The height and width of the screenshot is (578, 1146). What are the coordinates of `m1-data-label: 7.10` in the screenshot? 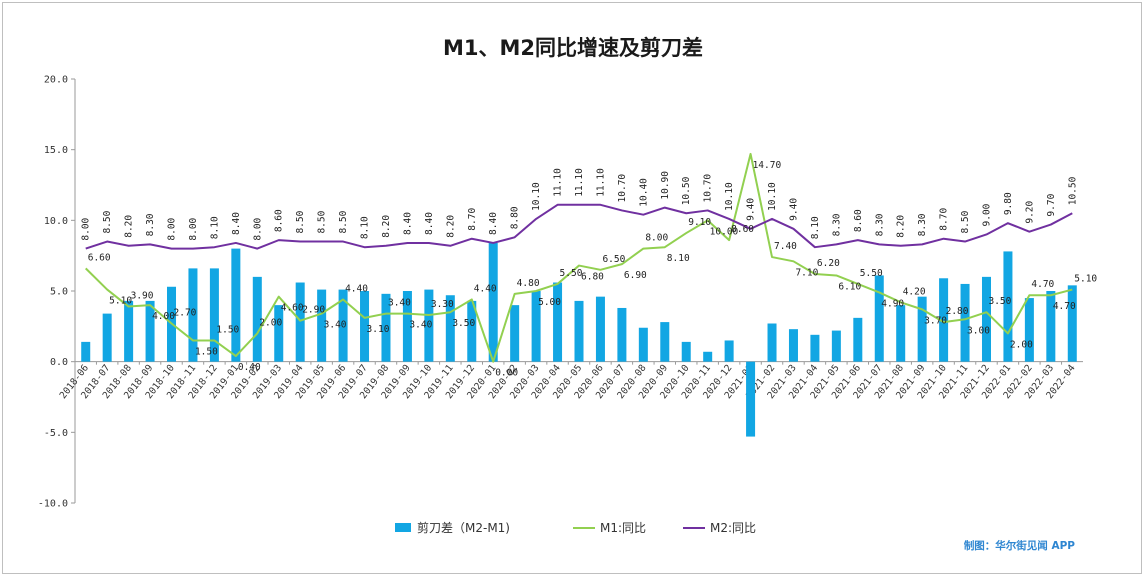 It's located at (806, 272).